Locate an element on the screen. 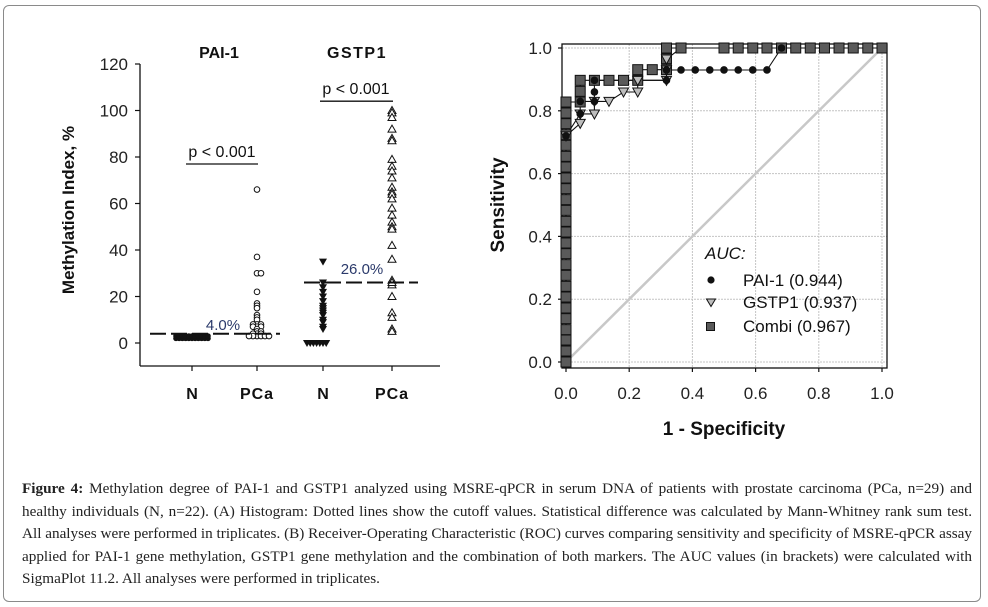 The width and height of the screenshot is (988, 607). p-value-pai1: p < 0.001 is located at coordinates (221, 152).